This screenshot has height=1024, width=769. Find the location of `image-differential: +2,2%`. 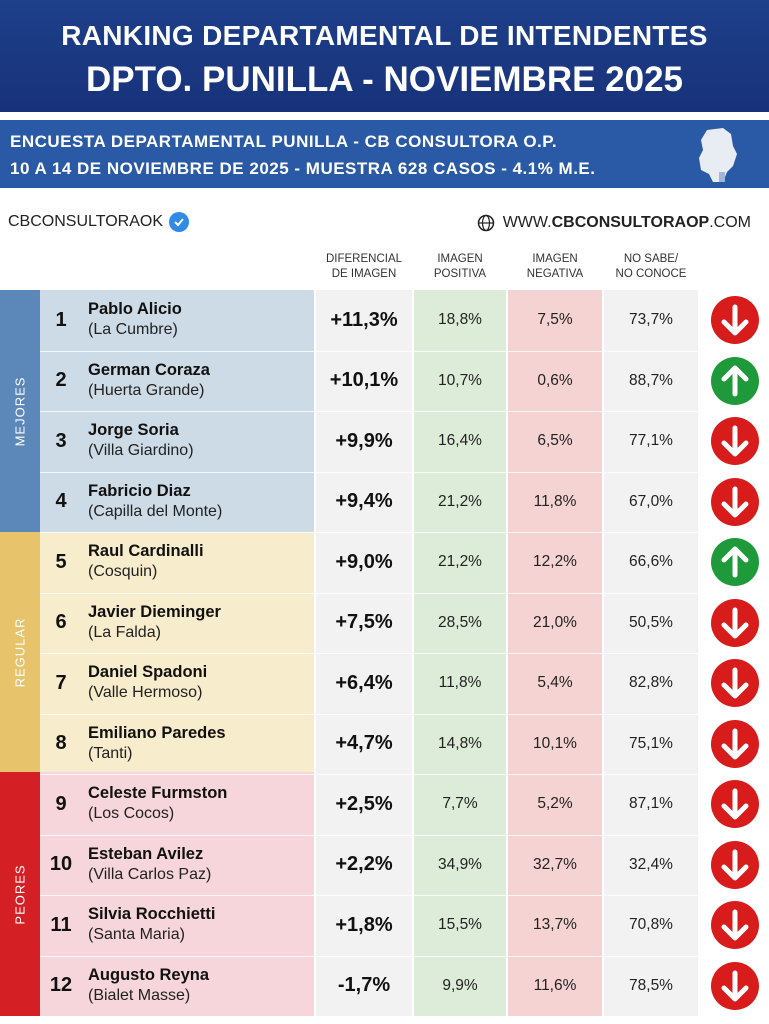

image-differential: +2,2% is located at coordinates (364, 864).